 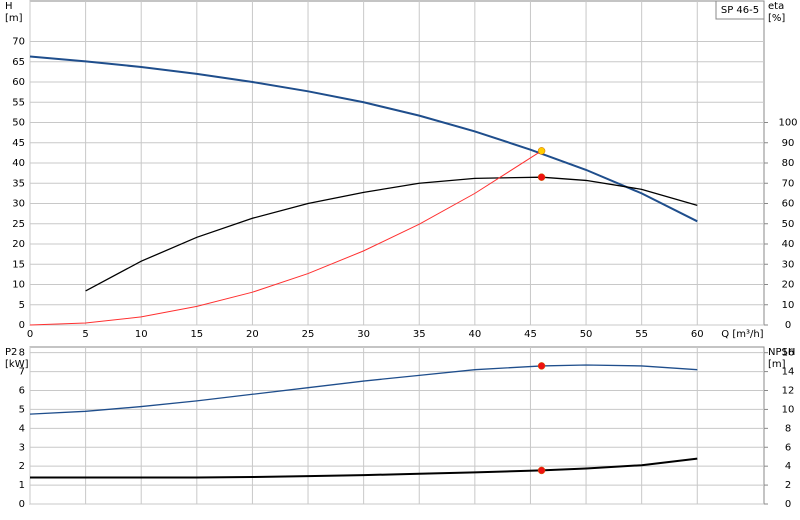 I want to click on y-tick-label: 30, so click(x=18, y=204).